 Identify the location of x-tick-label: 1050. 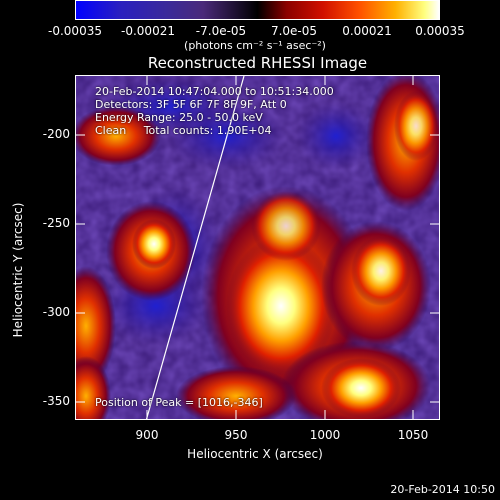
(413, 435).